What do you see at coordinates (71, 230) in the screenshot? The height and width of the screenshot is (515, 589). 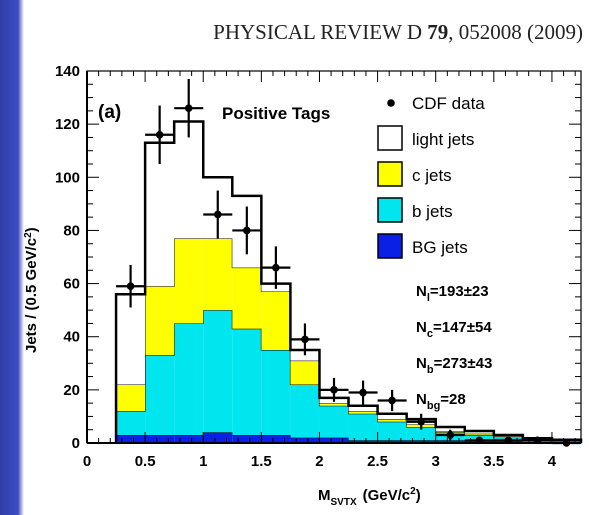 I see `y-tick-label: 80` at bounding box center [71, 230].